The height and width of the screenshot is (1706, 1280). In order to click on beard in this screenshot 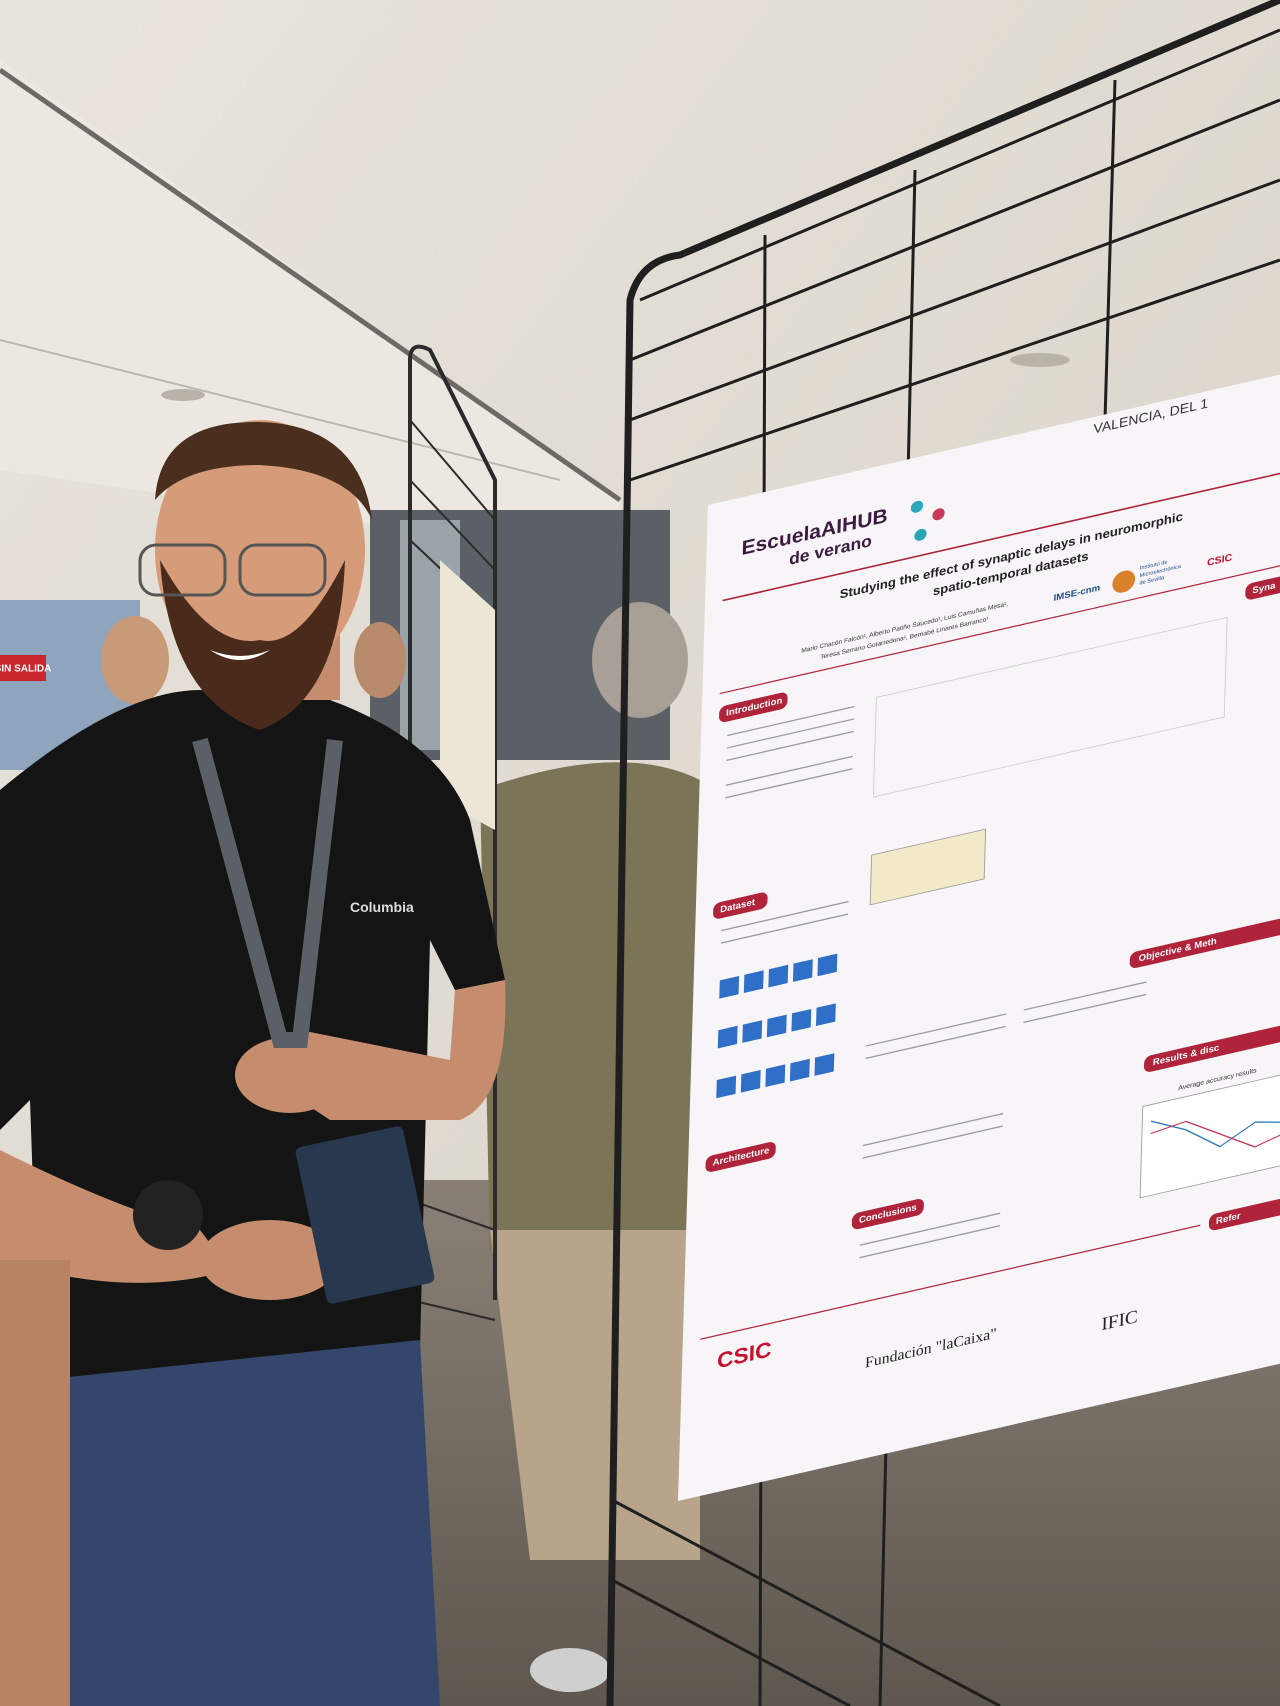, I will do `click(252, 645)`.